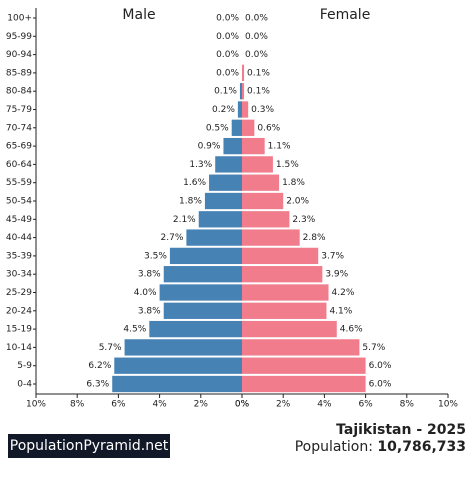 The image size is (474, 482). I want to click on x-tick-label: 0%, so click(242, 405).